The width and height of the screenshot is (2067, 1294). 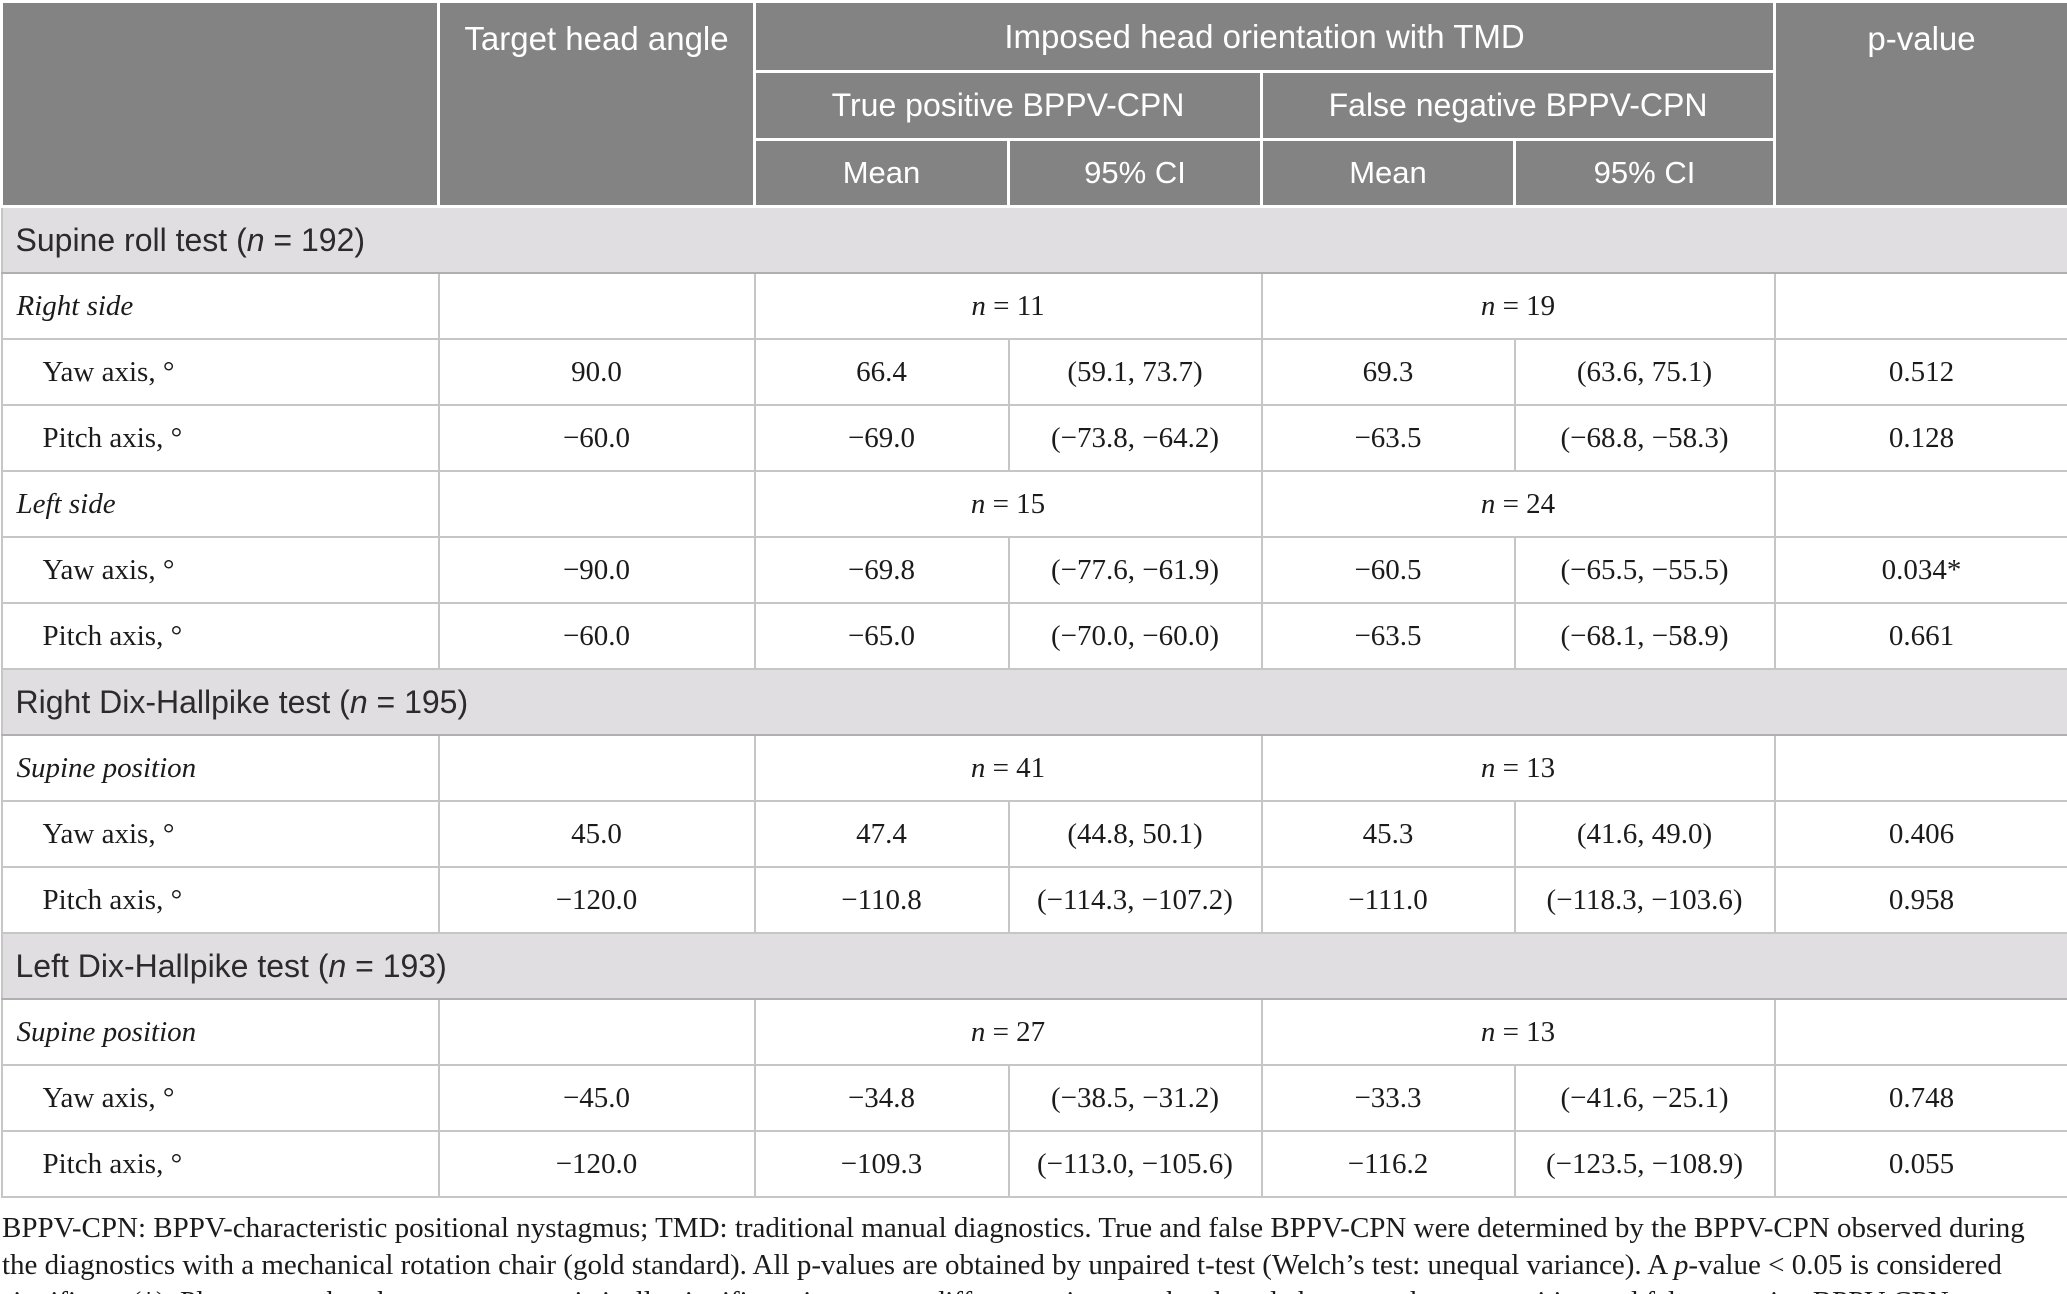 I want to click on cell-target-angle: −120.0, so click(x=596, y=900).